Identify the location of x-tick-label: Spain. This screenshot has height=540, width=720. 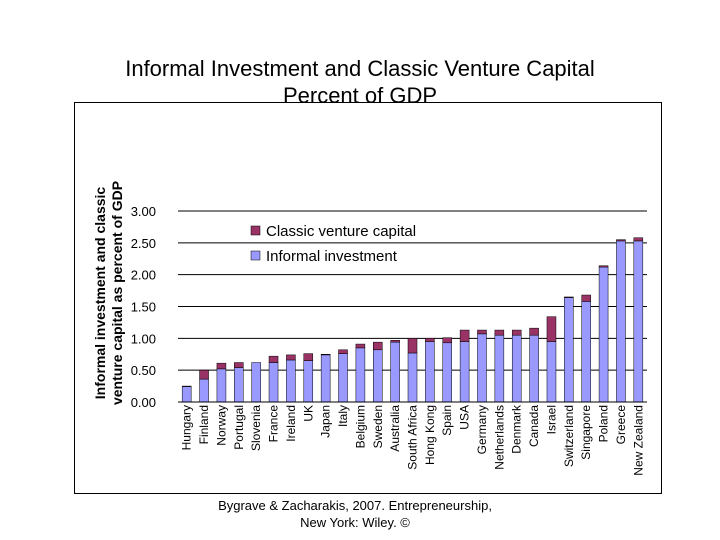
(447, 420).